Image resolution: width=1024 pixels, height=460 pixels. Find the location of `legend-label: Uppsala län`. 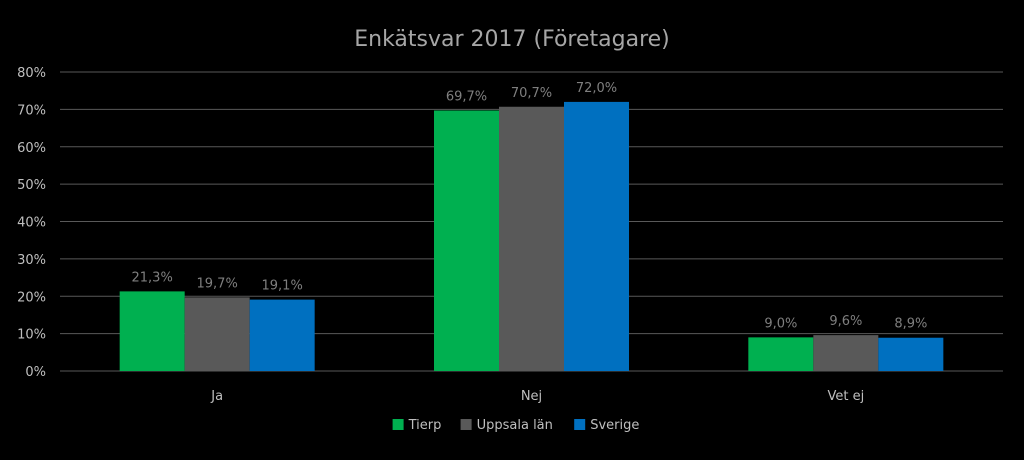

legend-label: Uppsala län is located at coordinates (515, 425).